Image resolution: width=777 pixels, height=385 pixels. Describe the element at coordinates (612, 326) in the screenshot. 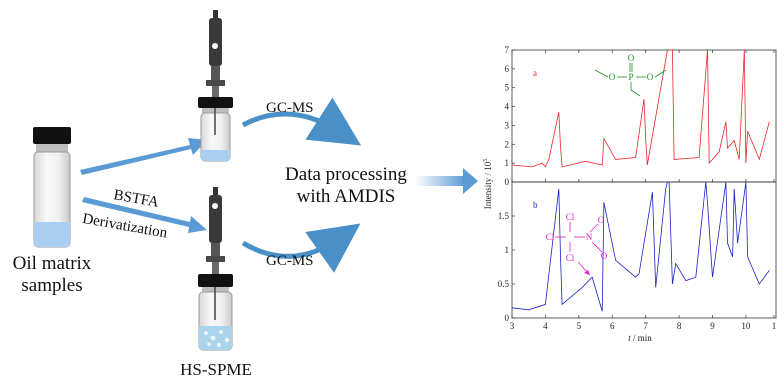

I see `xtick-label: 6` at that location.